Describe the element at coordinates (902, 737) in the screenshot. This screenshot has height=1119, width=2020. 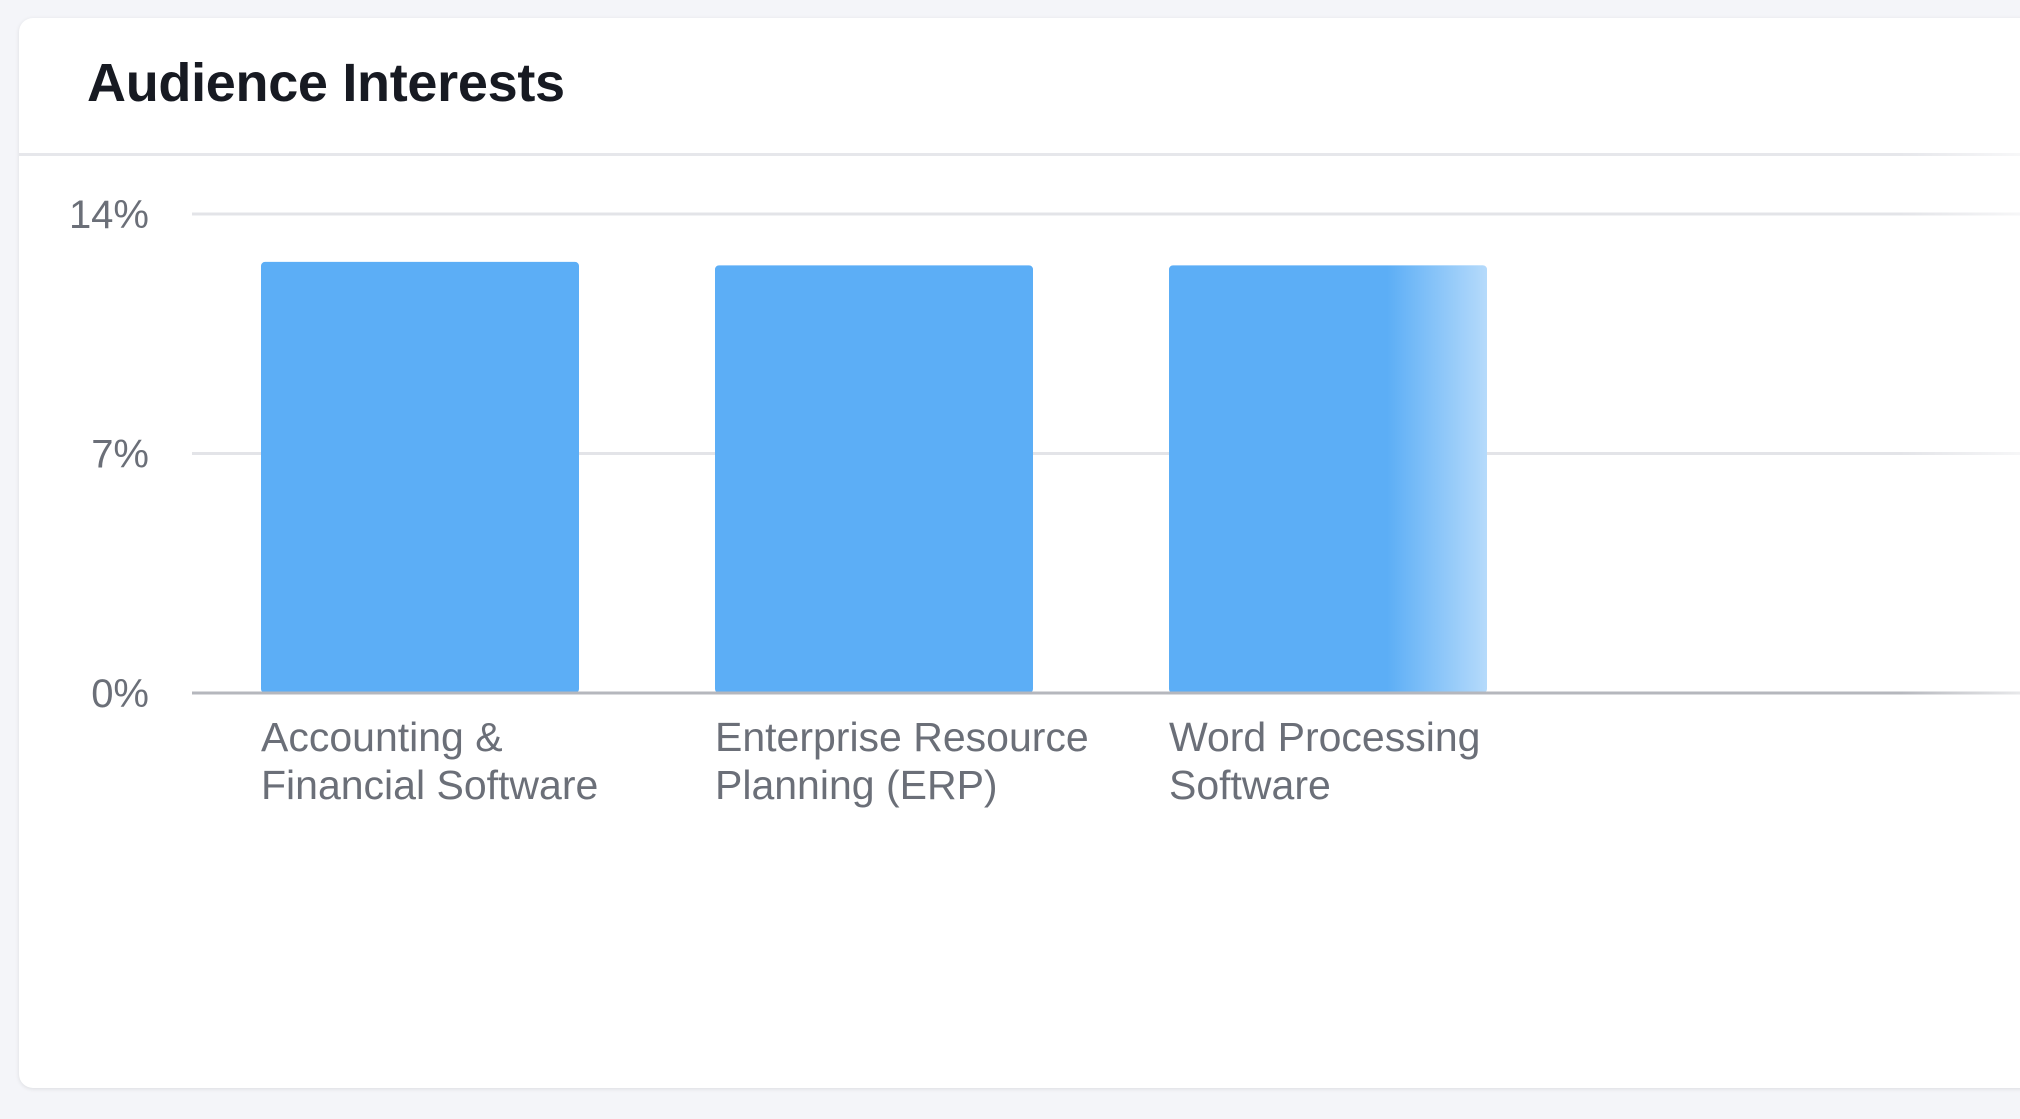
I see `x-category-label-1-line-0: Enterprise Resource` at that location.